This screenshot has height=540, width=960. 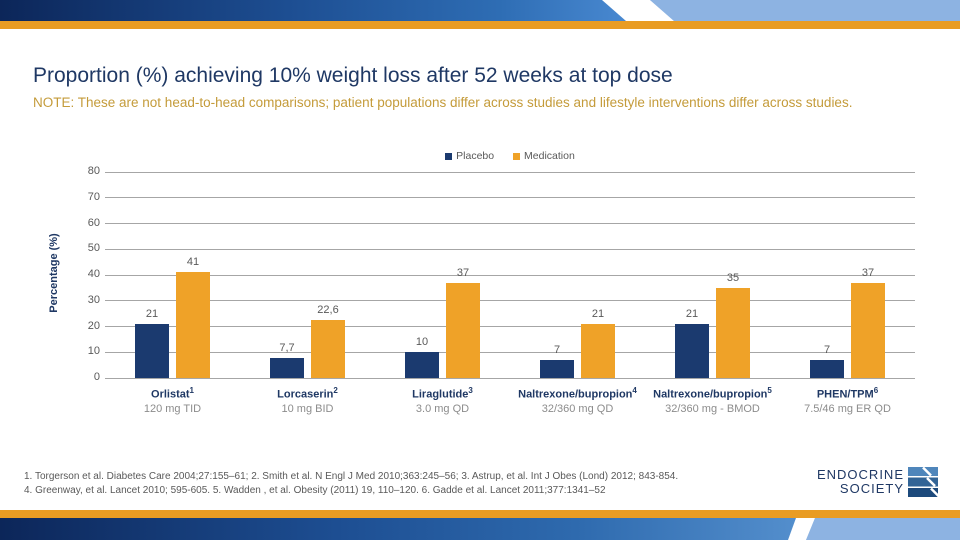 What do you see at coordinates (449, 156) in the screenshot?
I see `placebo-color-swatch` at bounding box center [449, 156].